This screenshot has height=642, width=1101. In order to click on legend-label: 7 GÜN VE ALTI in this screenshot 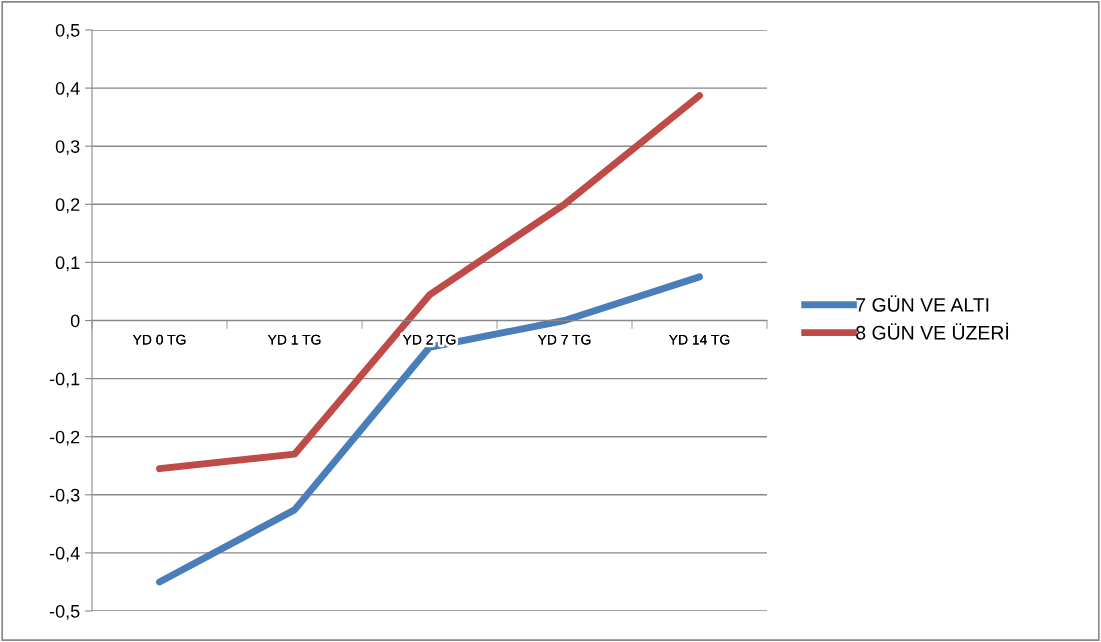, I will do `click(922, 303)`.